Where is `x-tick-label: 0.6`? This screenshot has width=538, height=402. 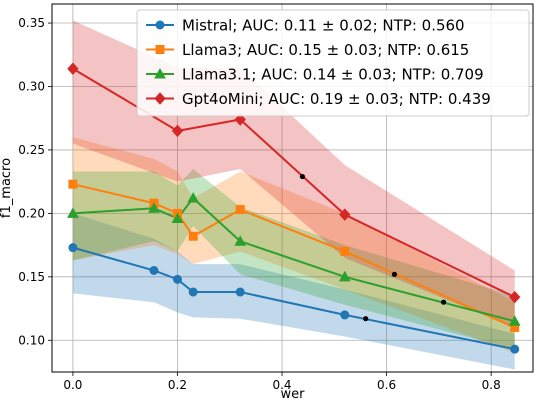
x-tick-label: 0.6 is located at coordinates (386, 385).